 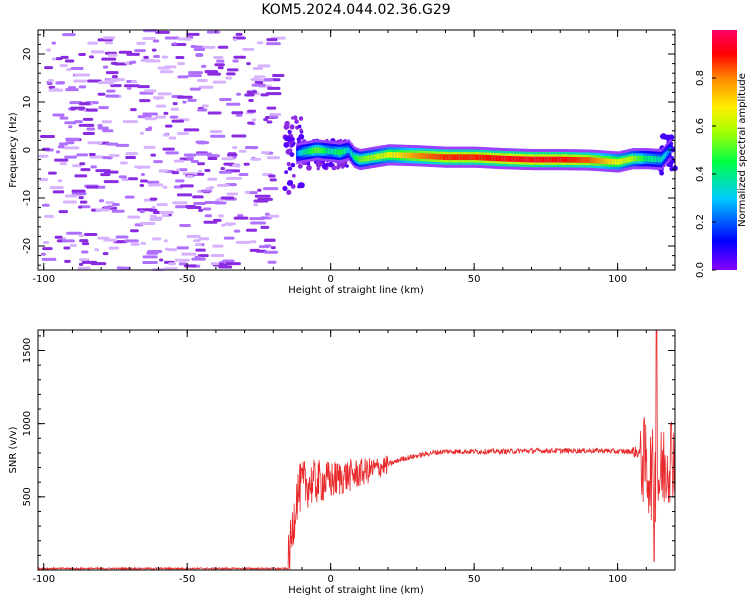 What do you see at coordinates (700, 126) in the screenshot?
I see `colorbar-tick-label: 0.6` at bounding box center [700, 126].